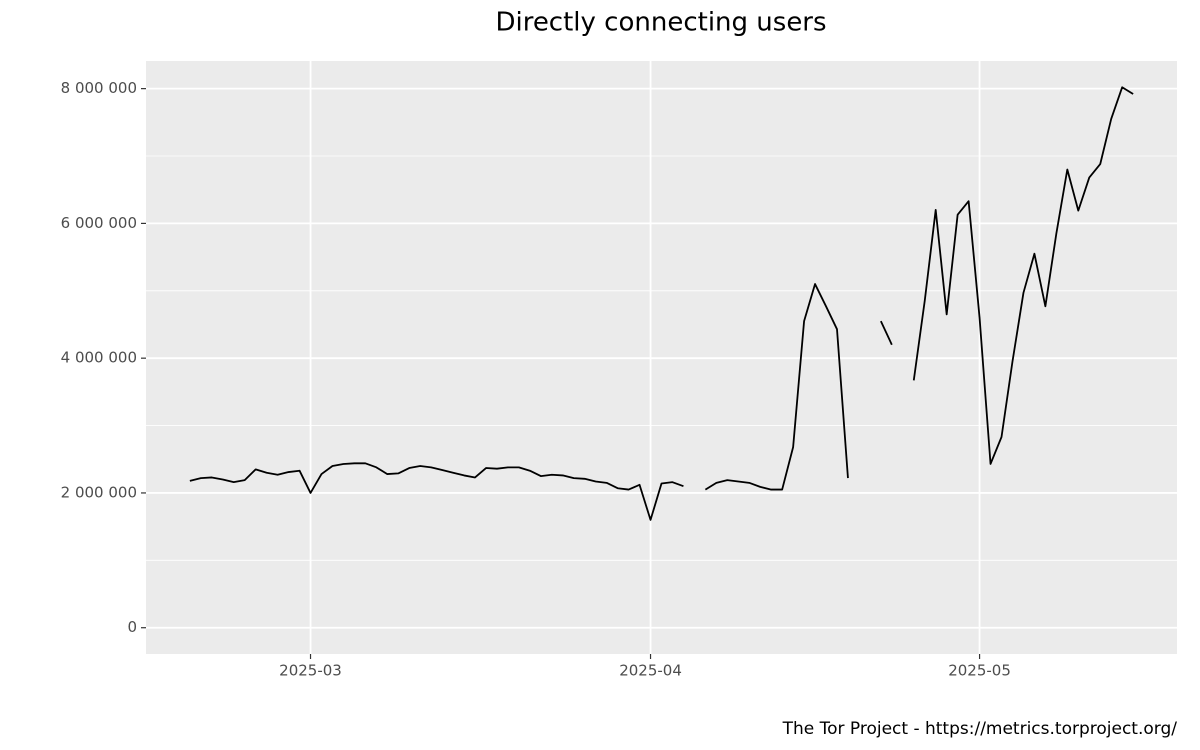  Describe the element at coordinates (99, 492) in the screenshot. I see `y-tick-label: 2 000 000` at that location.